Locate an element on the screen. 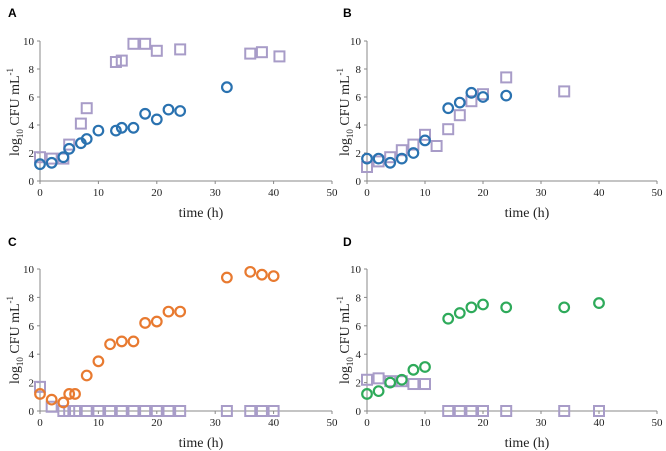 The image size is (666, 451). panel-label: A is located at coordinates (12, 13).